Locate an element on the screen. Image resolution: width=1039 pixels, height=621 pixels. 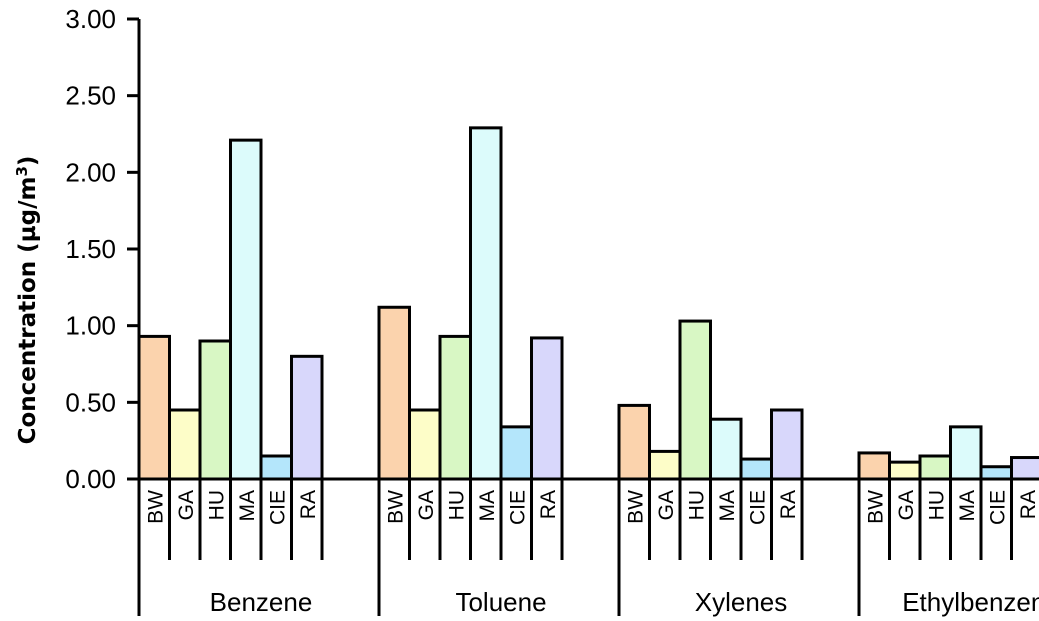
group-xylenes is located at coordinates (710, 400).